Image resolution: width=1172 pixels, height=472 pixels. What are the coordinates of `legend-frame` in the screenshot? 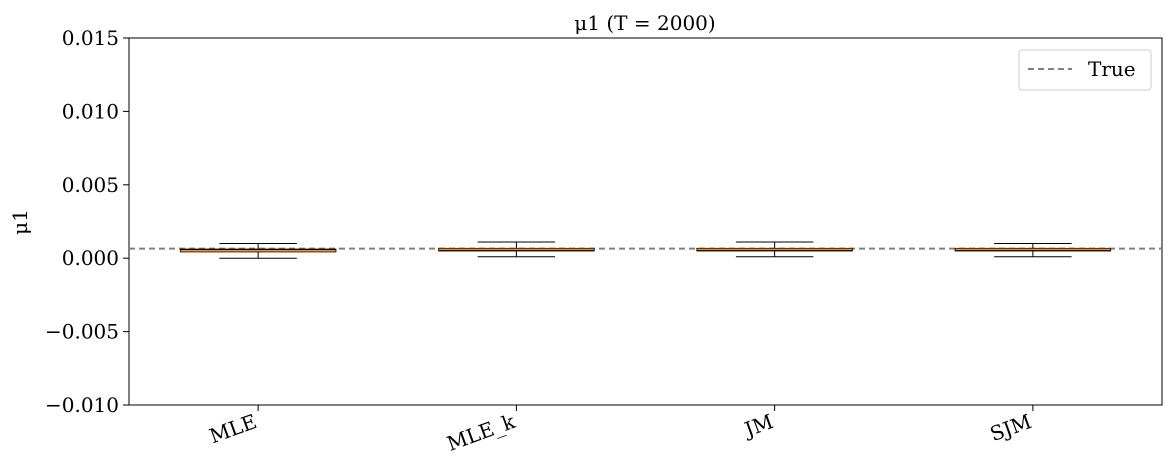 It's located at (1085, 70).